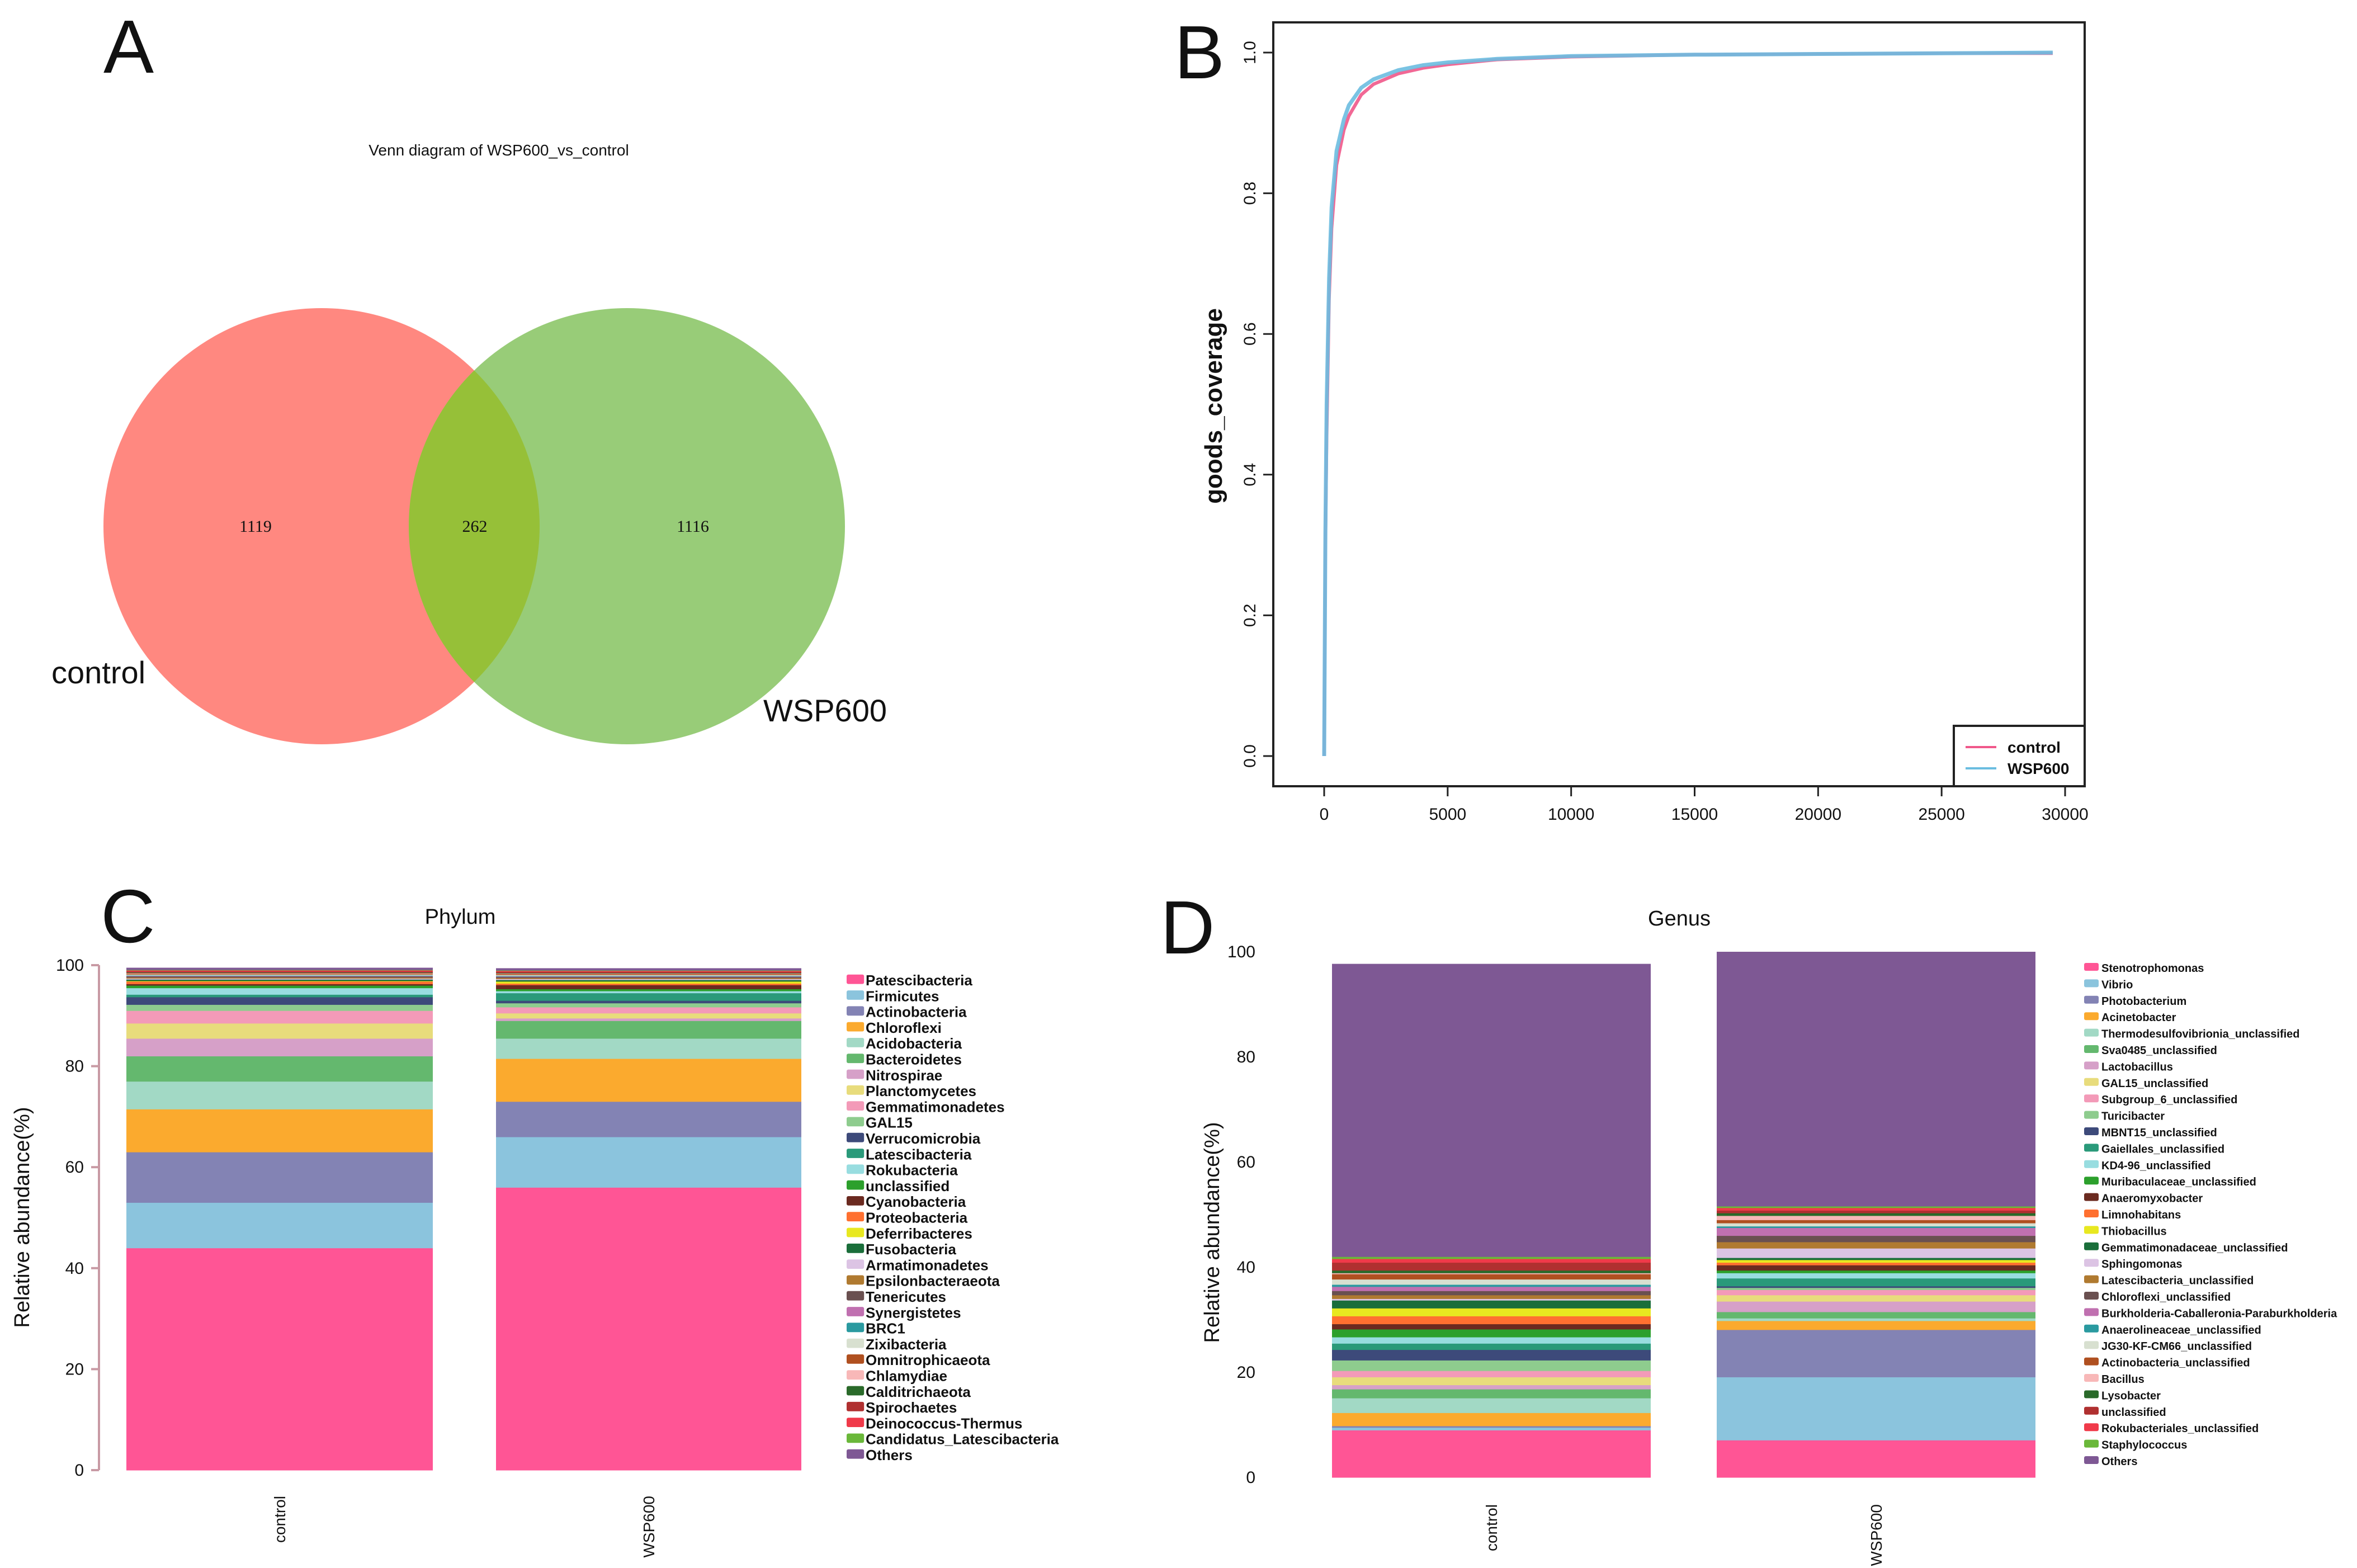 This screenshot has width=2357, height=1568. I want to click on legend-label: BRC1, so click(885, 1328).